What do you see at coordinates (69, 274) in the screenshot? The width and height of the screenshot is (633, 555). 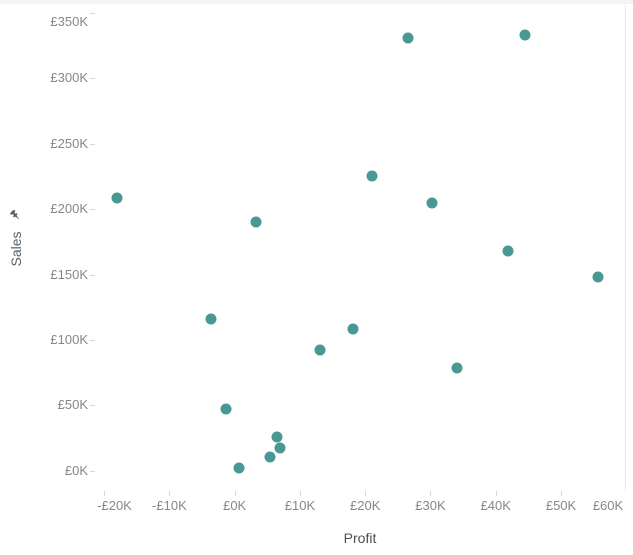 I see `y-axis-tick-label: £150K` at bounding box center [69, 274].